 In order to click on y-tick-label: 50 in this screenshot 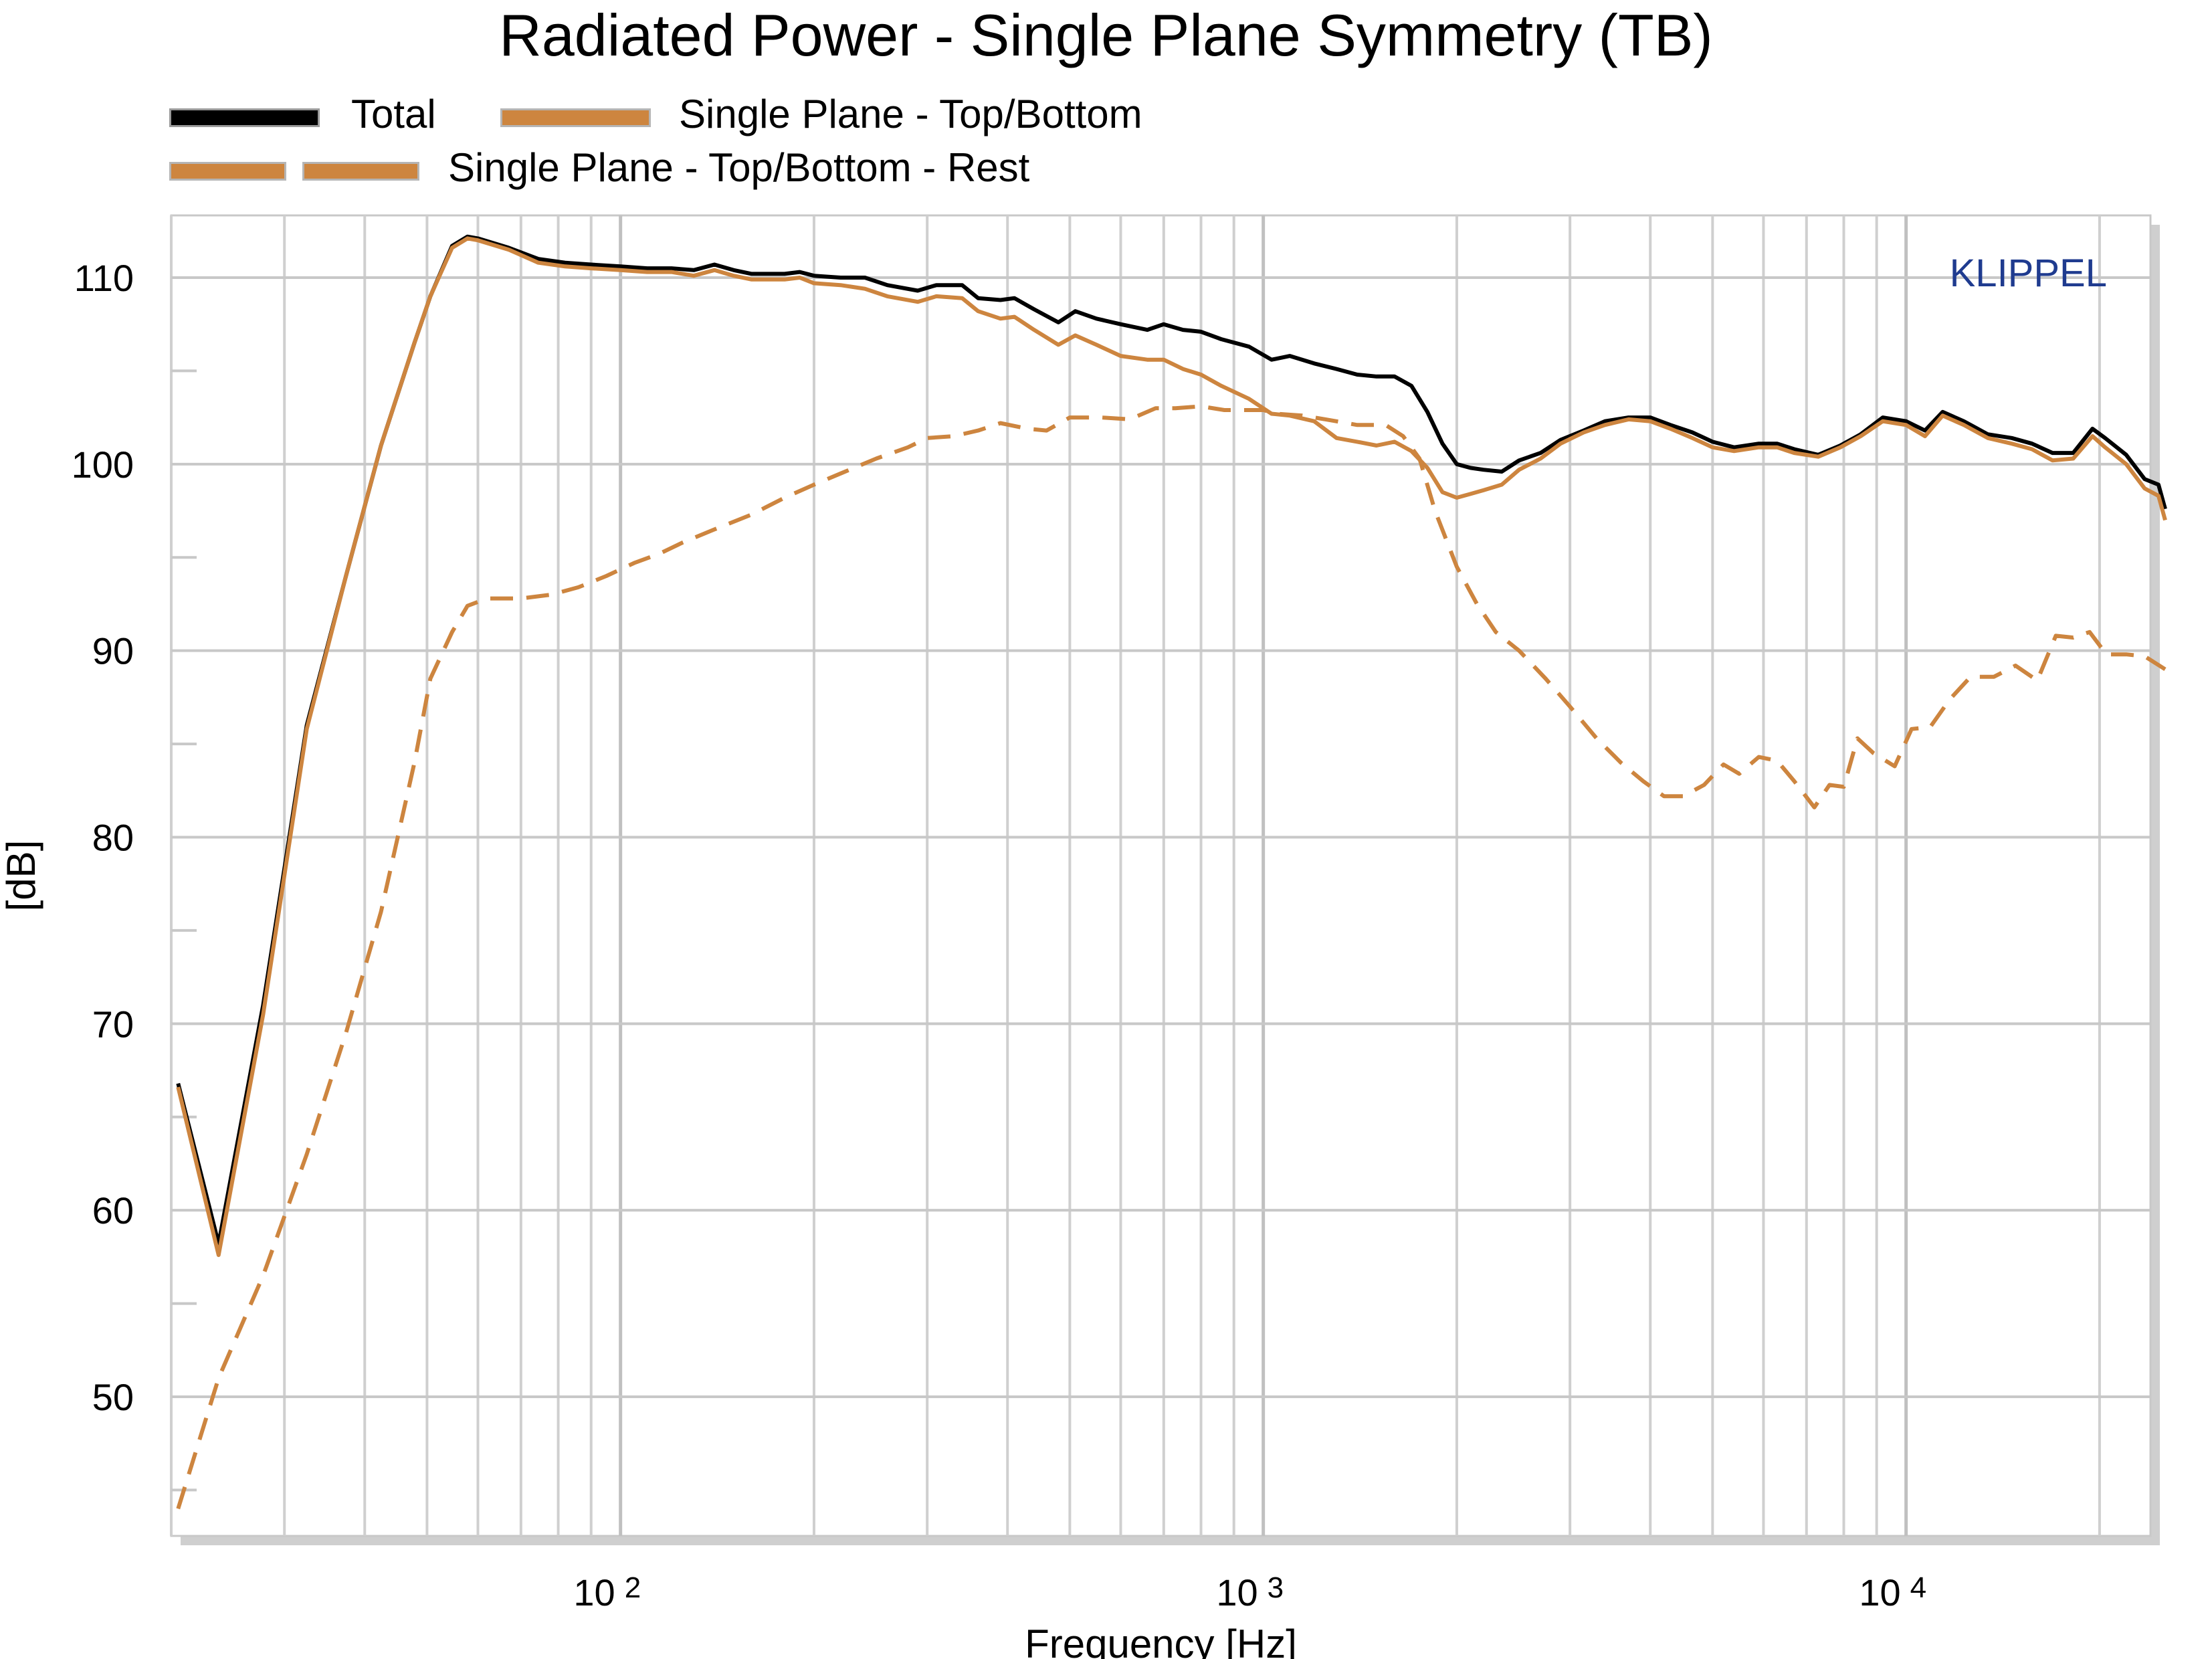, I will do `click(113, 1397)`.